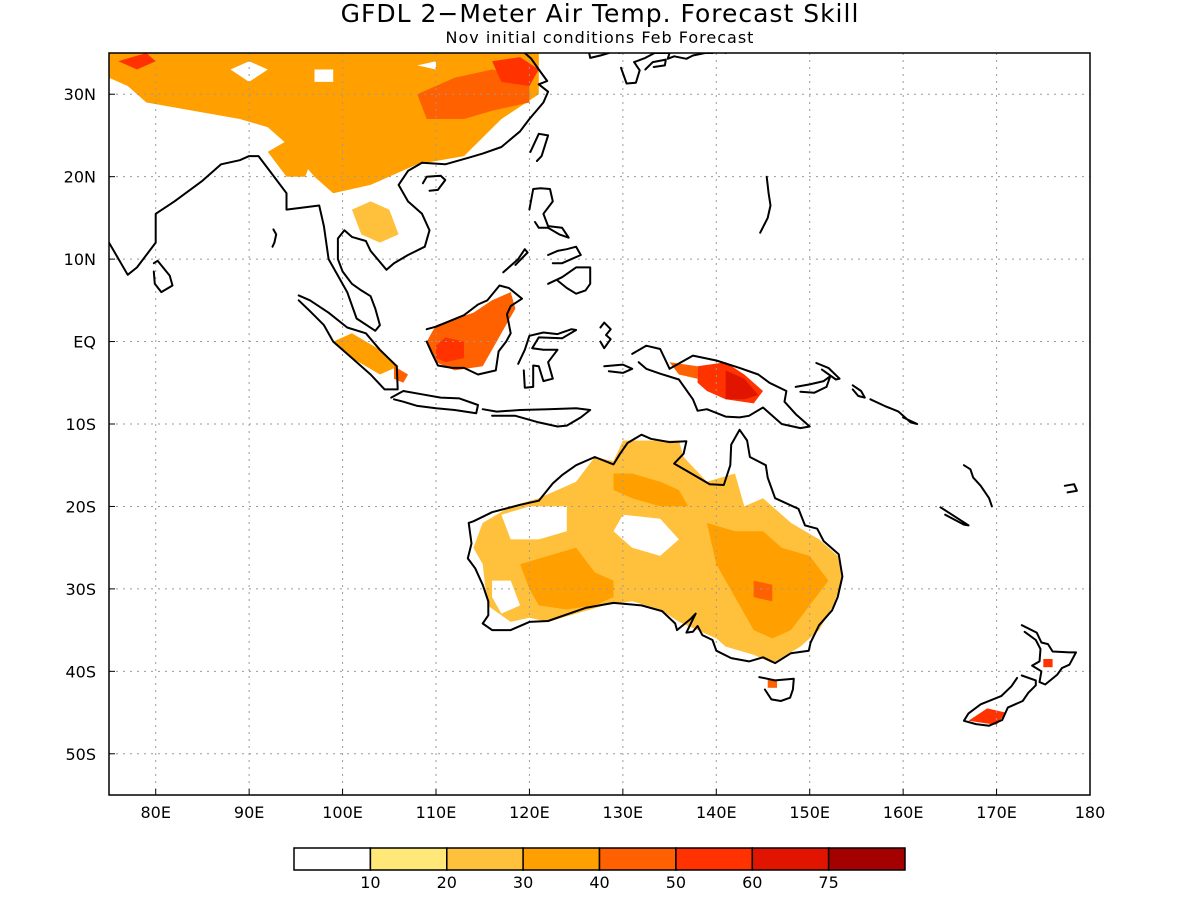 This screenshot has width=1200, height=900. I want to click on colorbar-label: 40, so click(599, 882).